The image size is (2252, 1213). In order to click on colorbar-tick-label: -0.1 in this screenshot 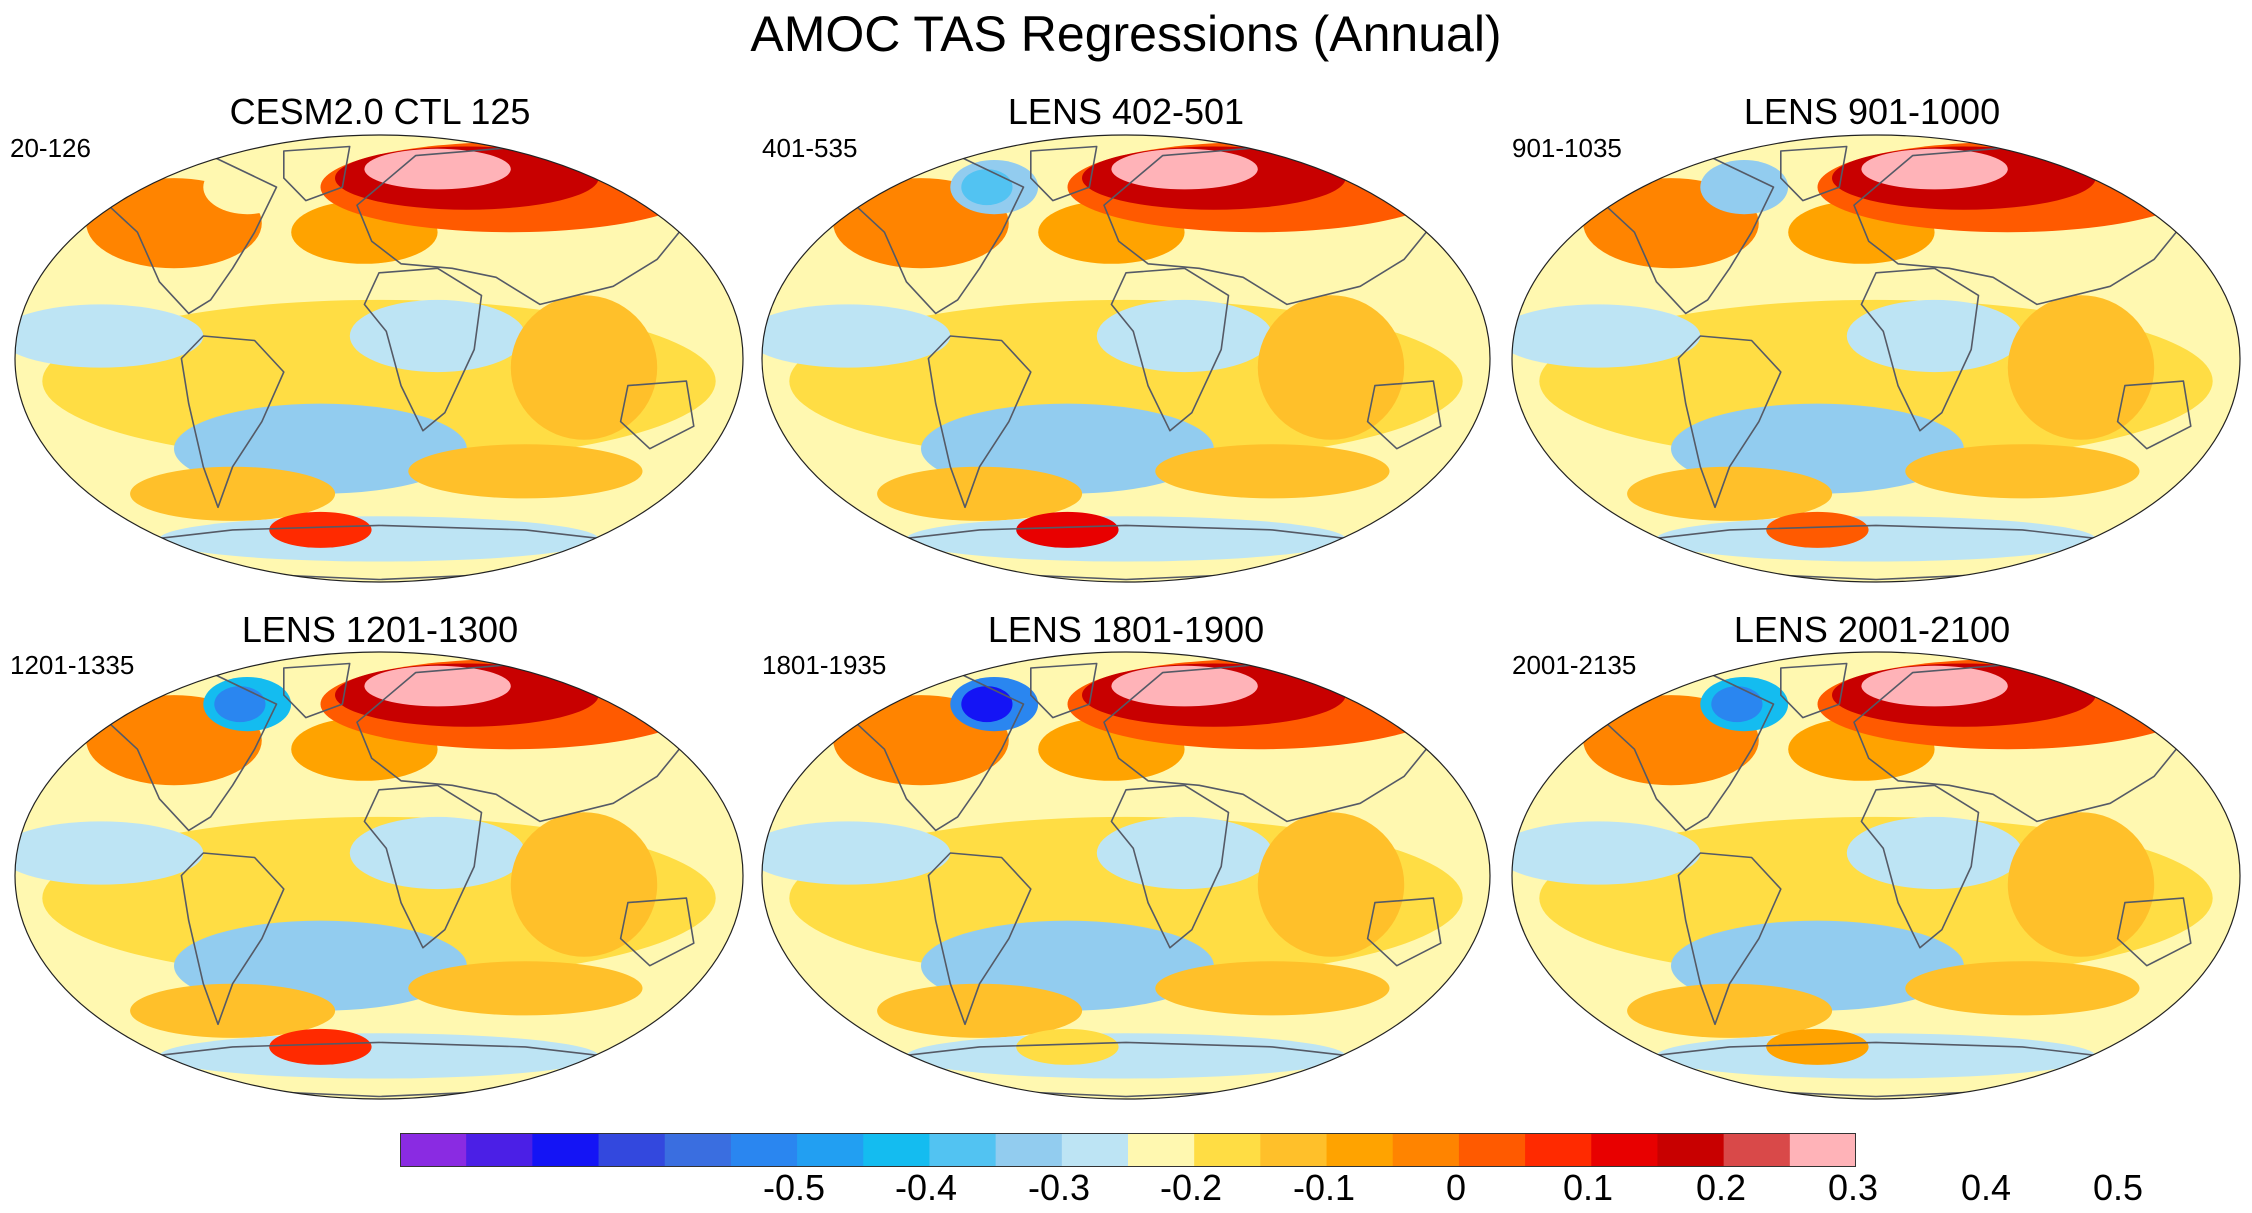, I will do `click(1324, 1187)`.